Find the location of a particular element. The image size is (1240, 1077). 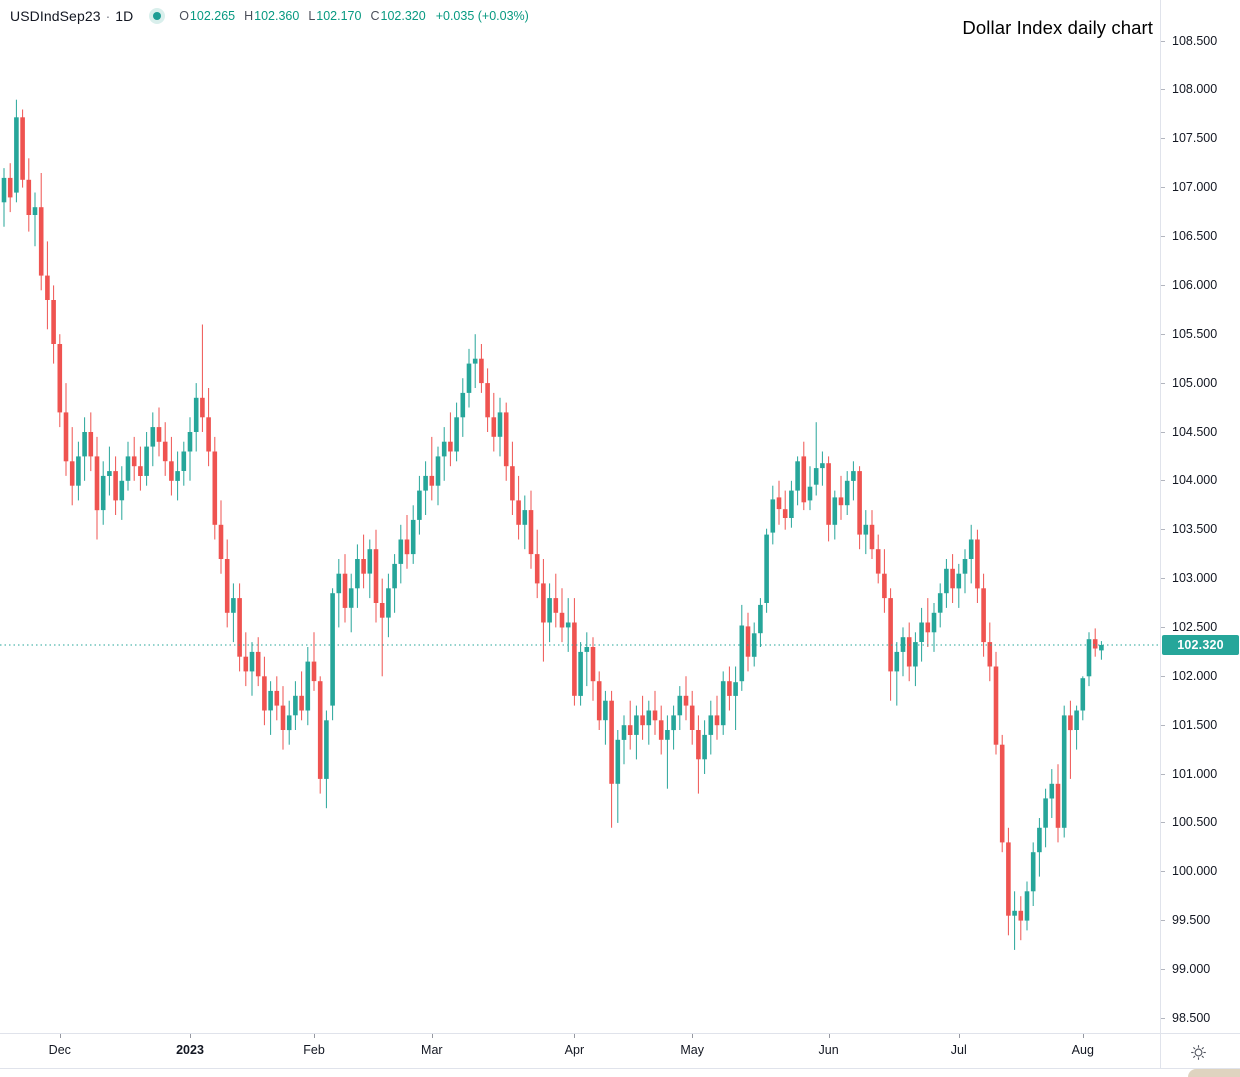

time-axis-settings-button is located at coordinates (1198, 1052).